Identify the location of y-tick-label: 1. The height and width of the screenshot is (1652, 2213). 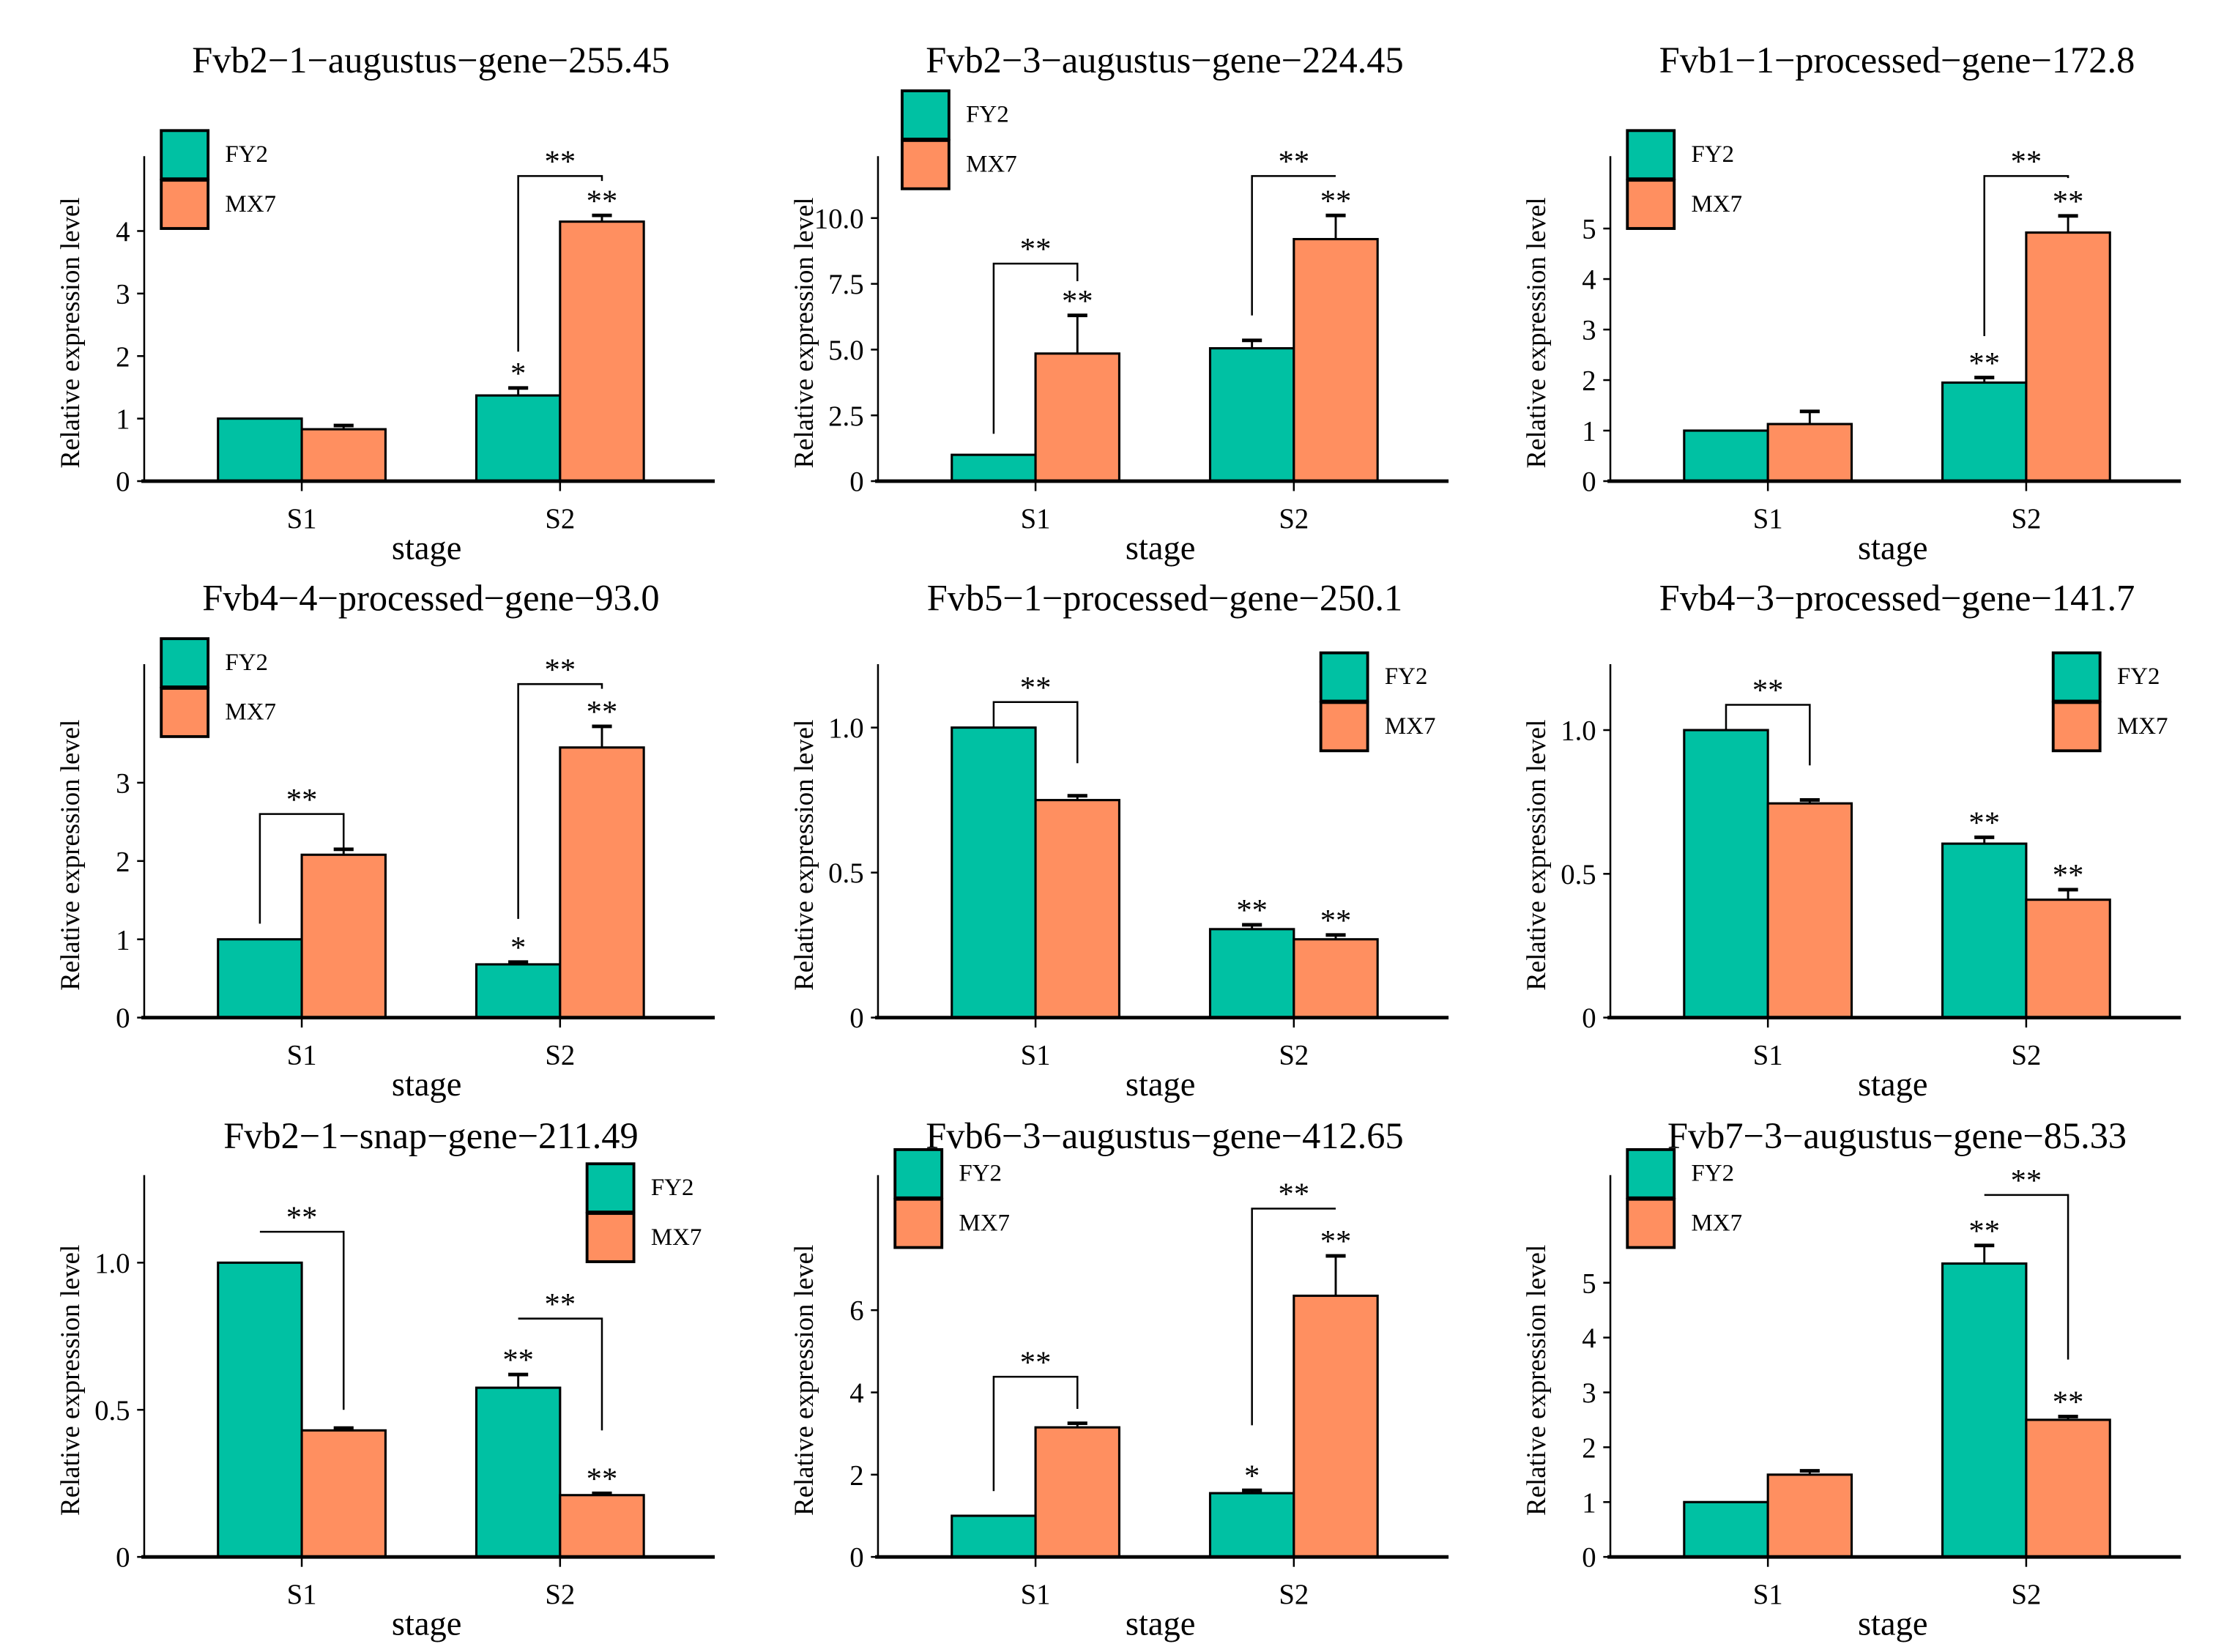
(1589, 431).